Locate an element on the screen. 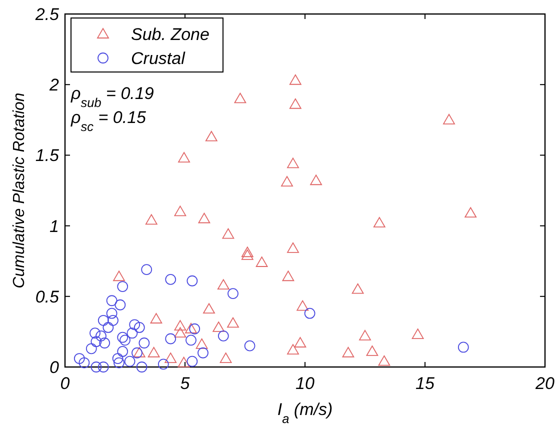 The width and height of the screenshot is (558, 425). annotation: ρ$_{sc}$ = 0.15 is located at coordinates (108, 121).